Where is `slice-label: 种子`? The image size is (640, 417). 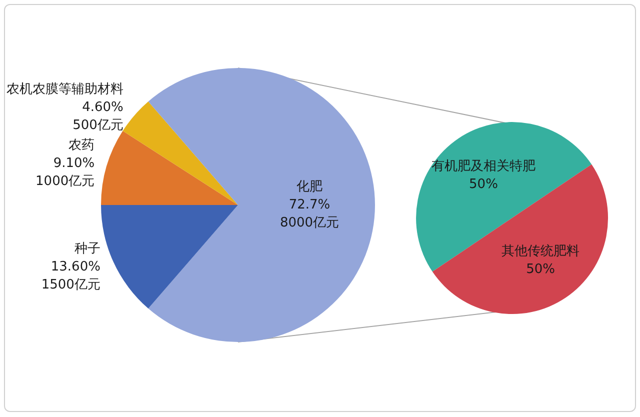 slice-label: 种子 is located at coordinates (87, 248).